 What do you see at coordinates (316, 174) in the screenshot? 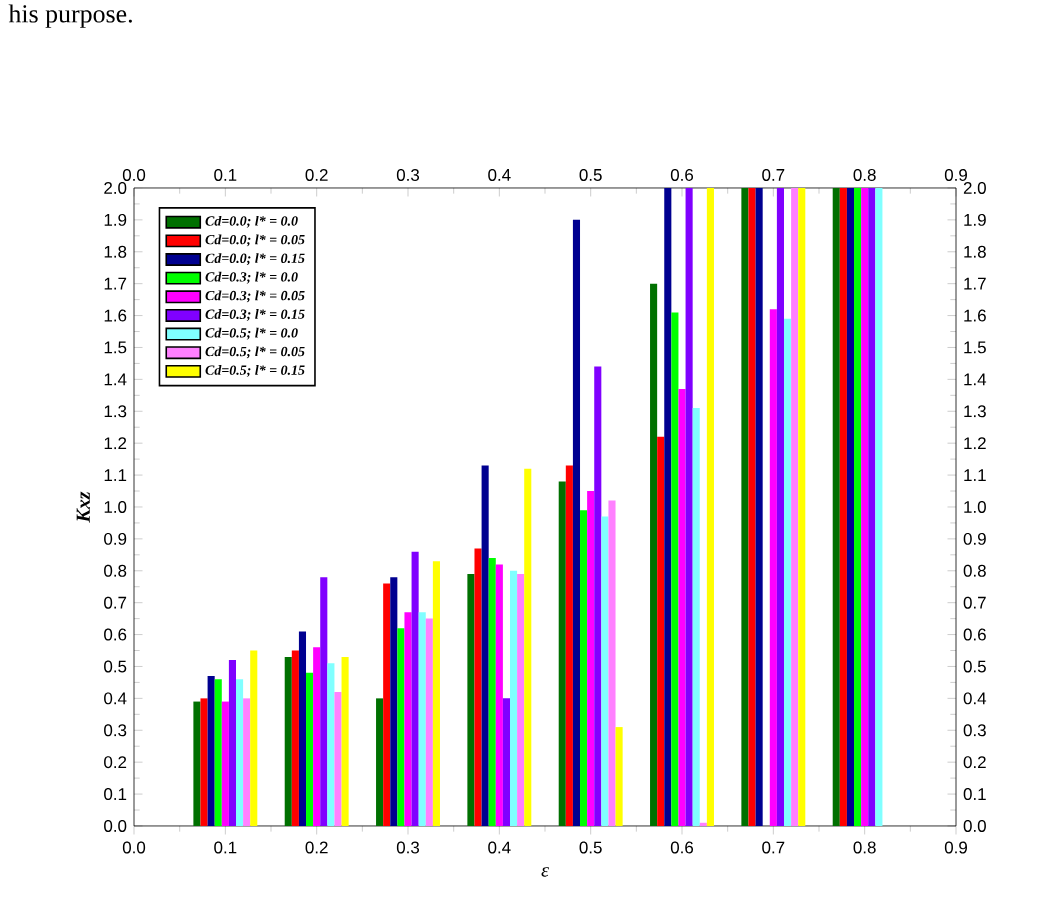
I see `x-tick-label: 0.2` at bounding box center [316, 174].